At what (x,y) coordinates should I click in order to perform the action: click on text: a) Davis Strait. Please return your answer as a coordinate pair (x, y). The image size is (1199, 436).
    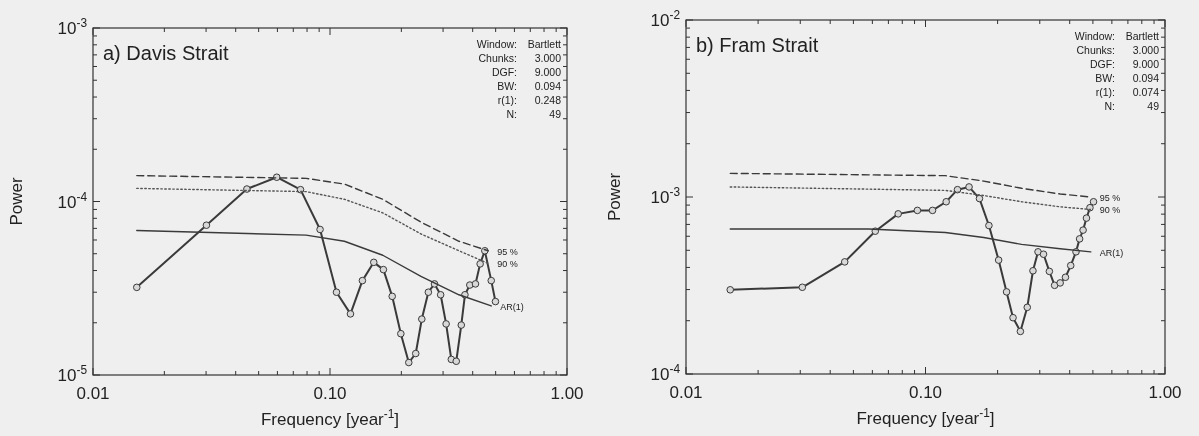
    Looking at the image, I should click on (166, 53).